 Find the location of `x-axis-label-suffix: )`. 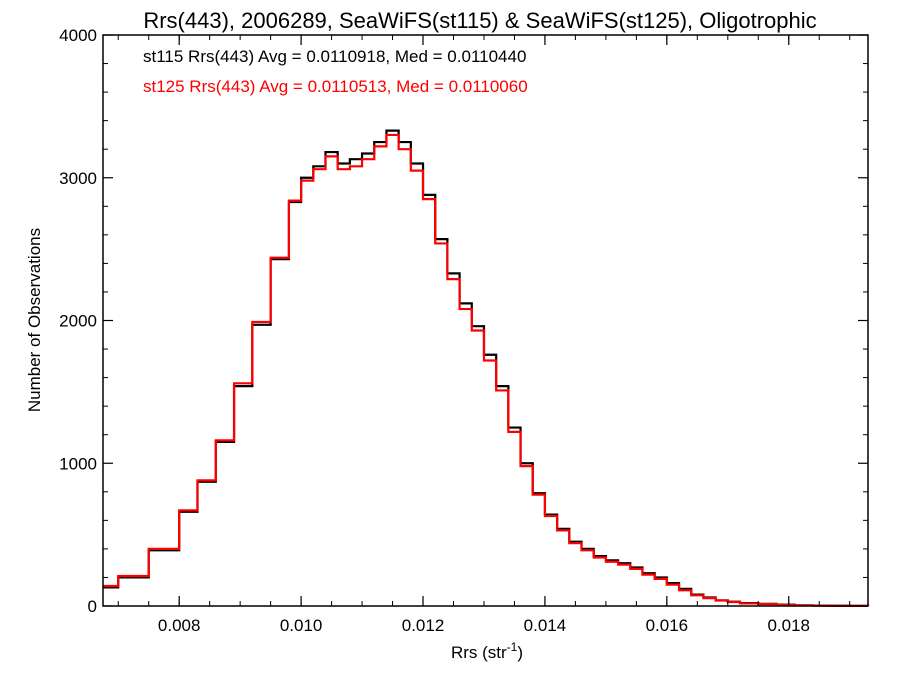

x-axis-label-suffix: ) is located at coordinates (520, 652).